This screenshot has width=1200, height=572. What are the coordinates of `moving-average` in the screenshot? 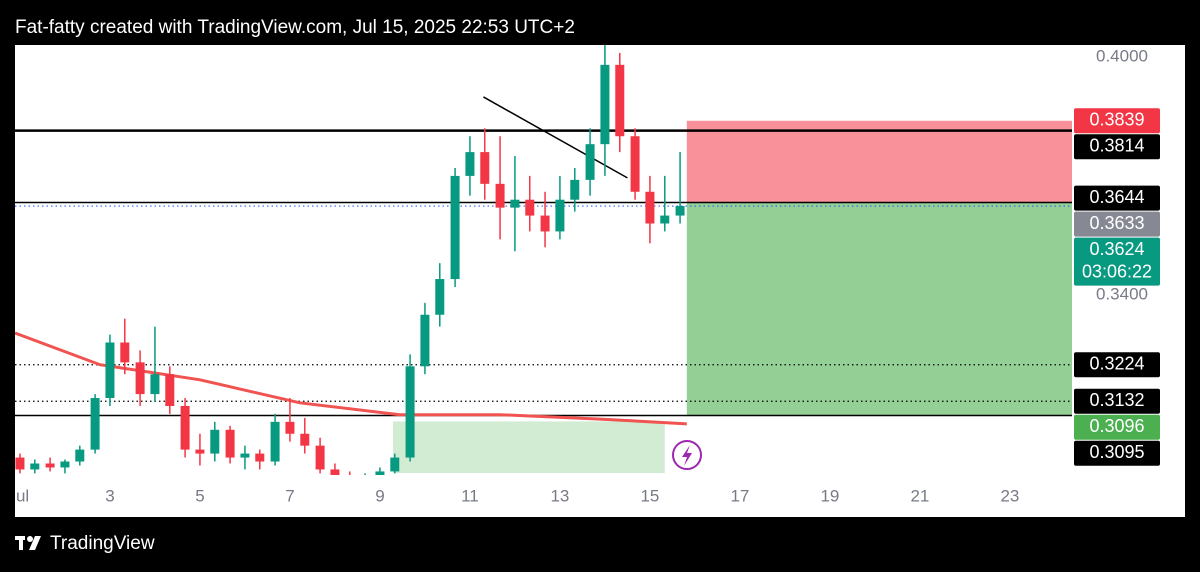 It's located at (351, 378).